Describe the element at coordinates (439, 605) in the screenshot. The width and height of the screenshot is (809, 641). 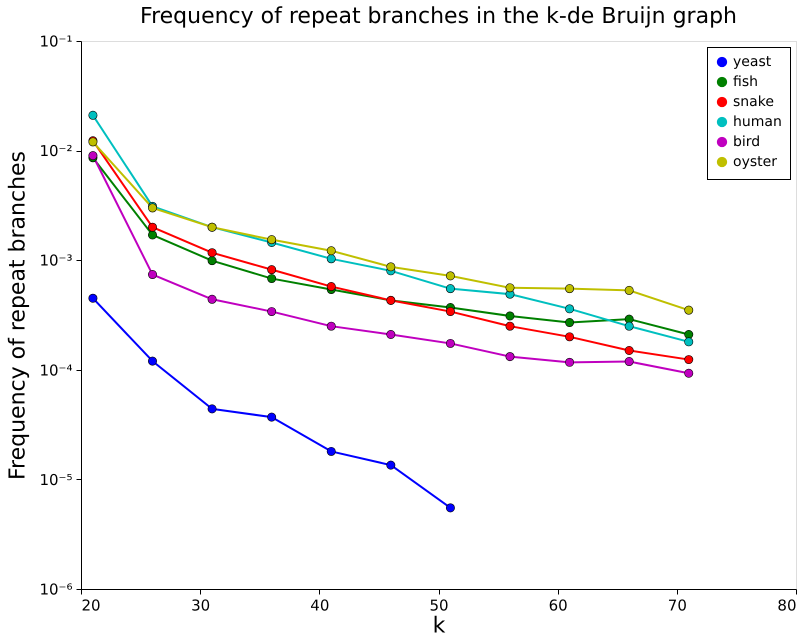
I see `x-tick-label: 50` at that location.